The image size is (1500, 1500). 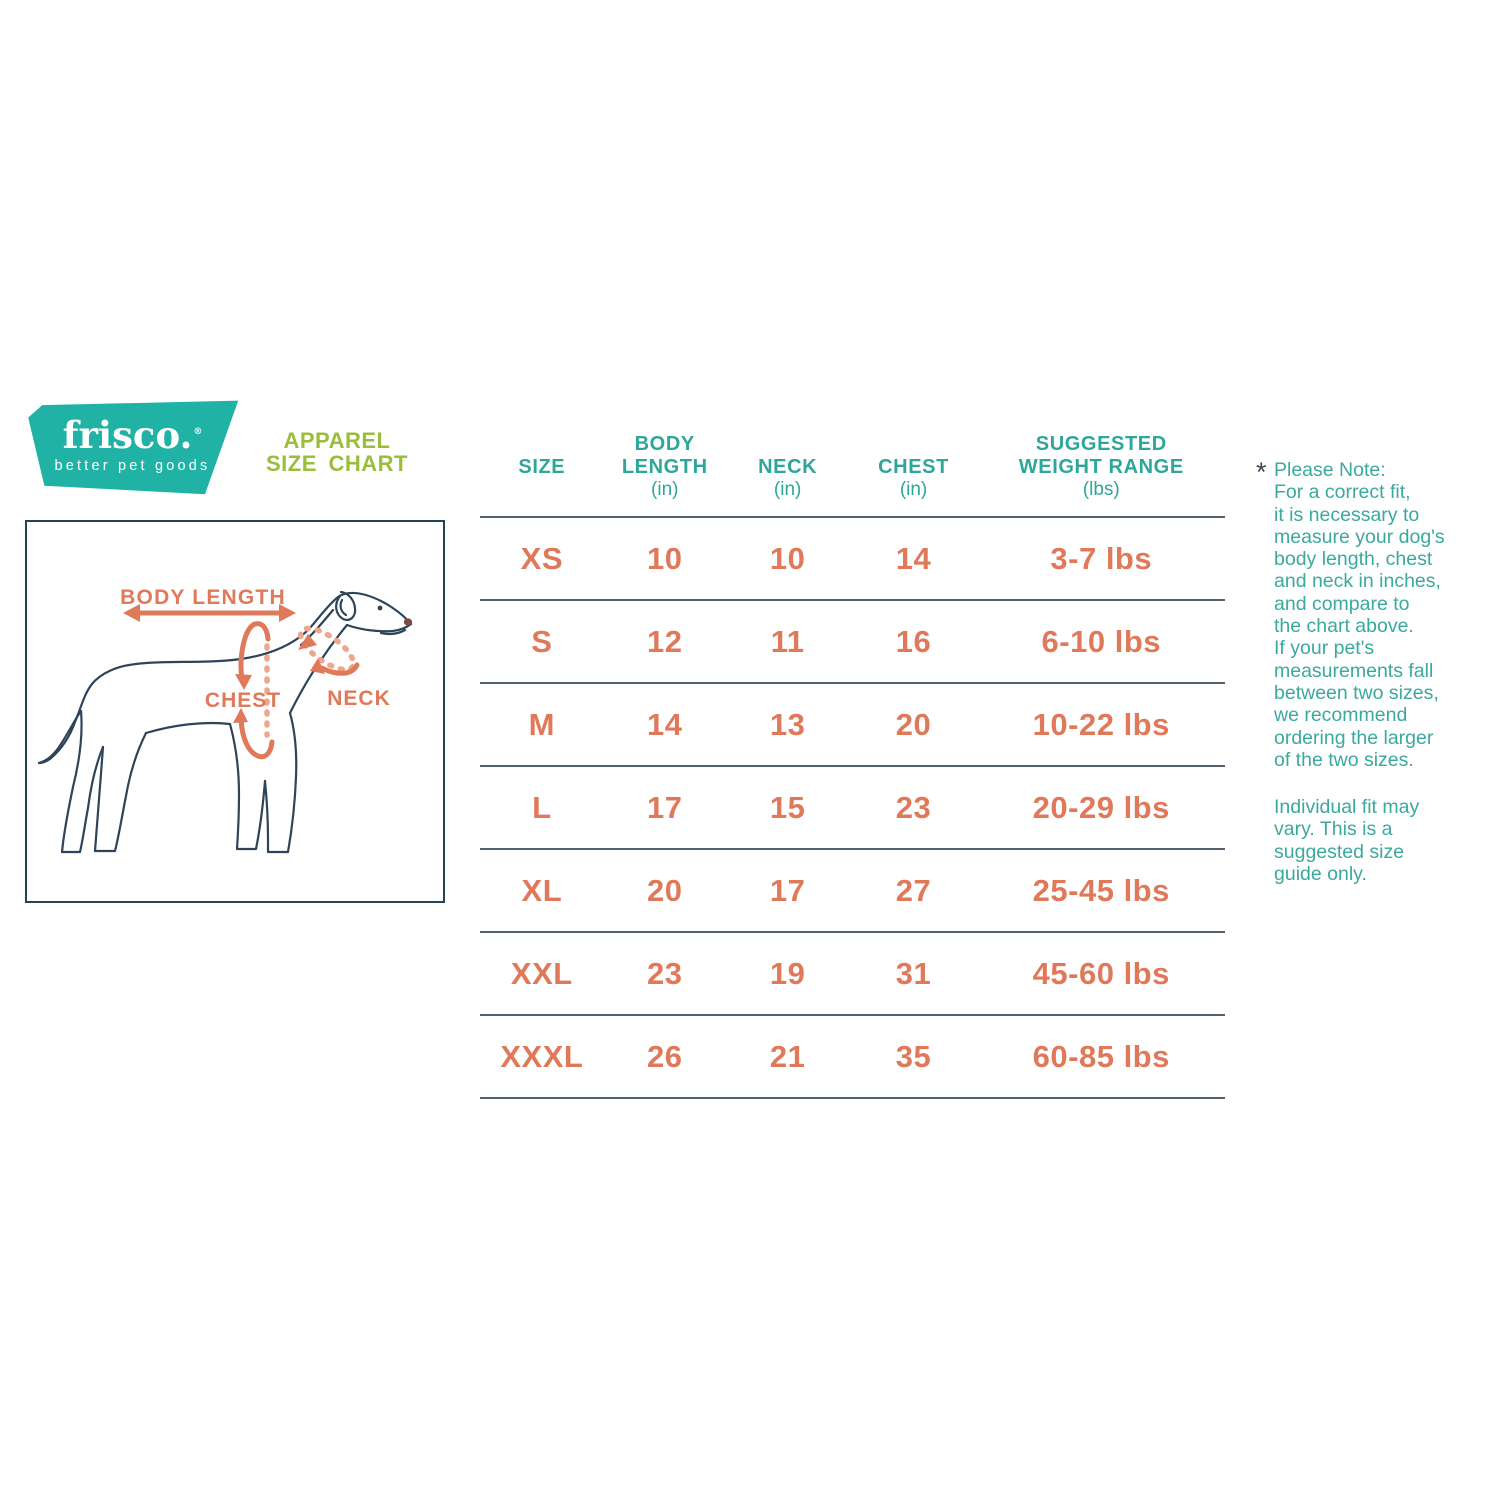 What do you see at coordinates (542, 1056) in the screenshot?
I see `cell-size: XXXL` at bounding box center [542, 1056].